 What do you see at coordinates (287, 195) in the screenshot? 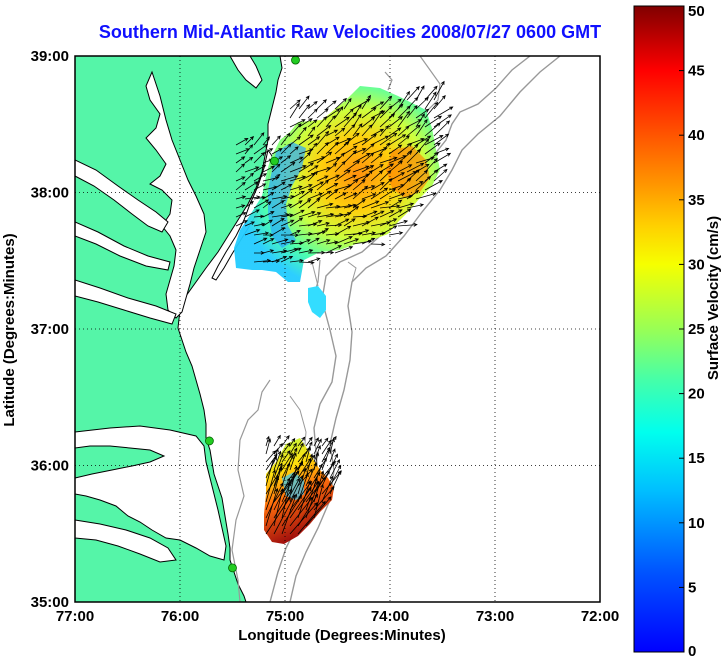
I see `north-velocity-slow-core` at bounding box center [287, 195].